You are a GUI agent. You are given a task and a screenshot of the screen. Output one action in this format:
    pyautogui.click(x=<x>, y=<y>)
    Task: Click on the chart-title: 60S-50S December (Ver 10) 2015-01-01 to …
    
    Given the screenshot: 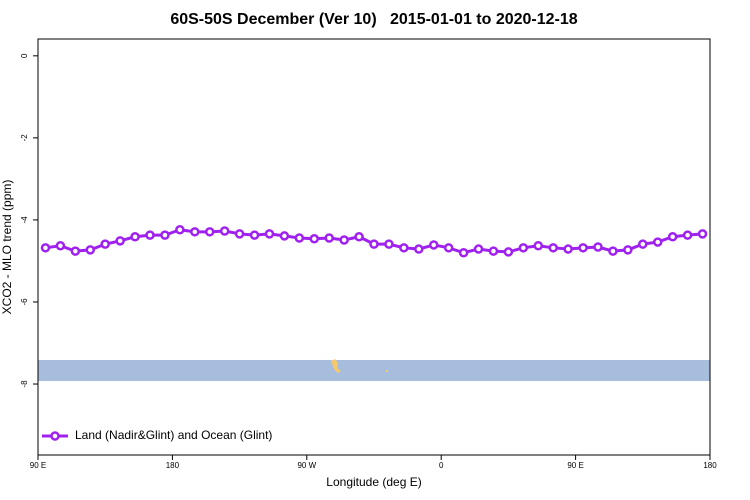 What is the action you would take?
    pyautogui.click(x=373, y=19)
    